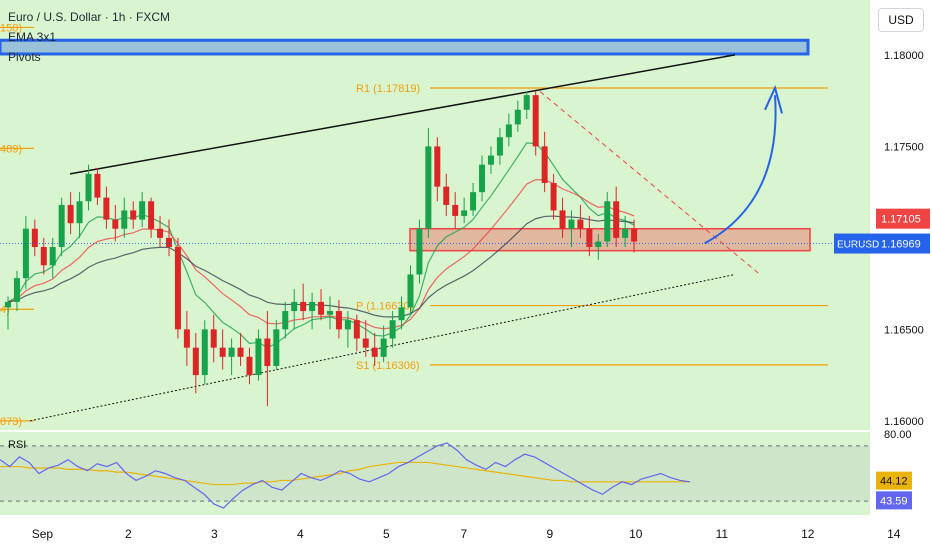  I want to click on rsi-value: 43.59, so click(894, 501).